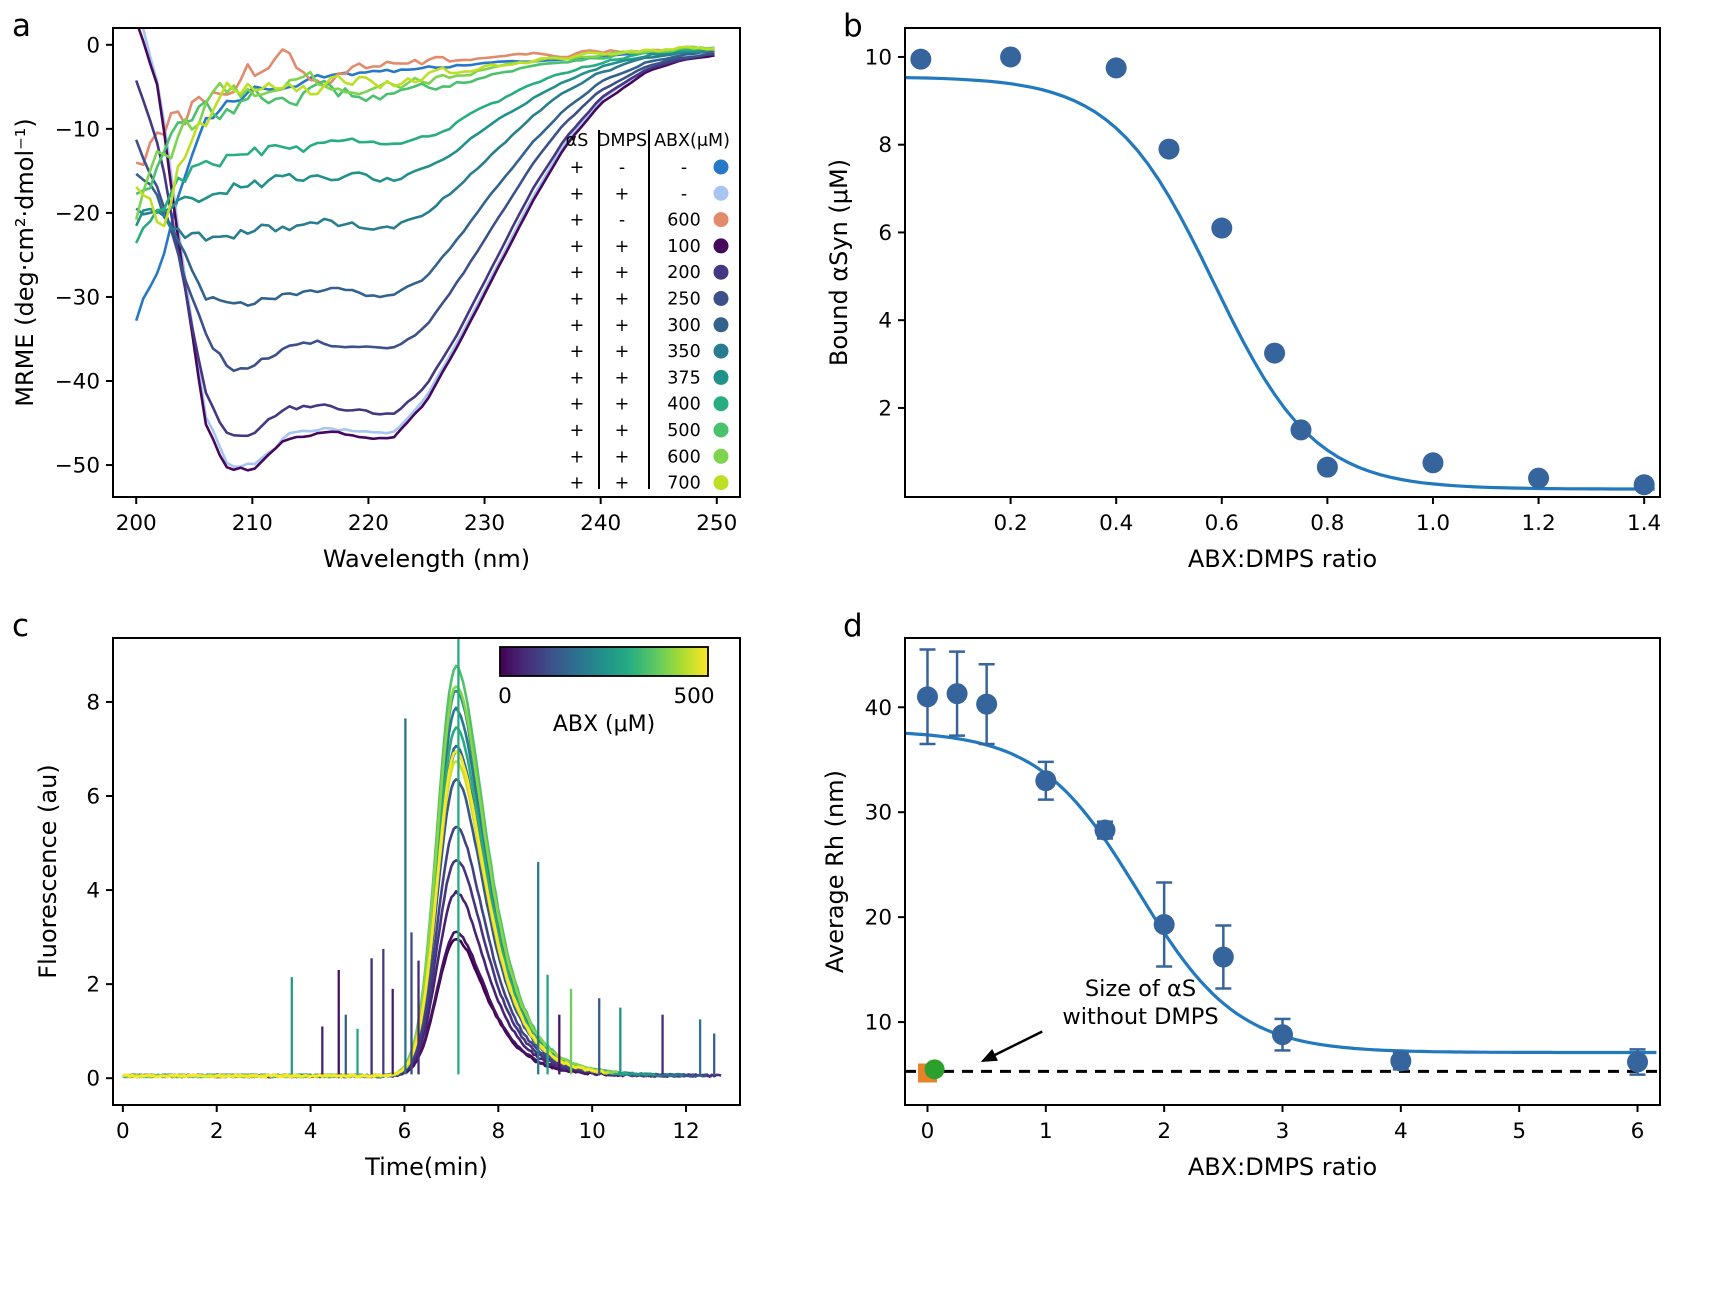 The width and height of the screenshot is (1713, 1294). I want to click on panel-label-a: a, so click(21, 26).